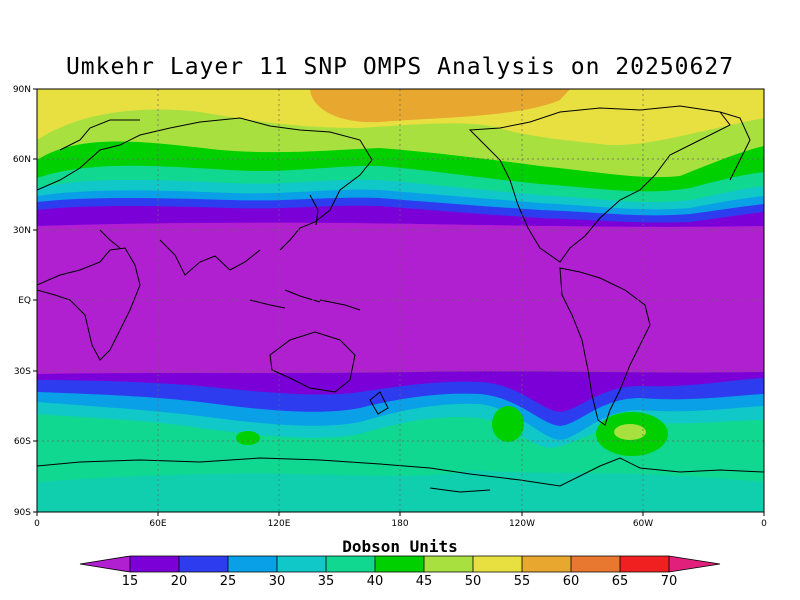 This screenshot has width=800, height=600. I want to click on colorbar-label-30: 30, so click(277, 581).